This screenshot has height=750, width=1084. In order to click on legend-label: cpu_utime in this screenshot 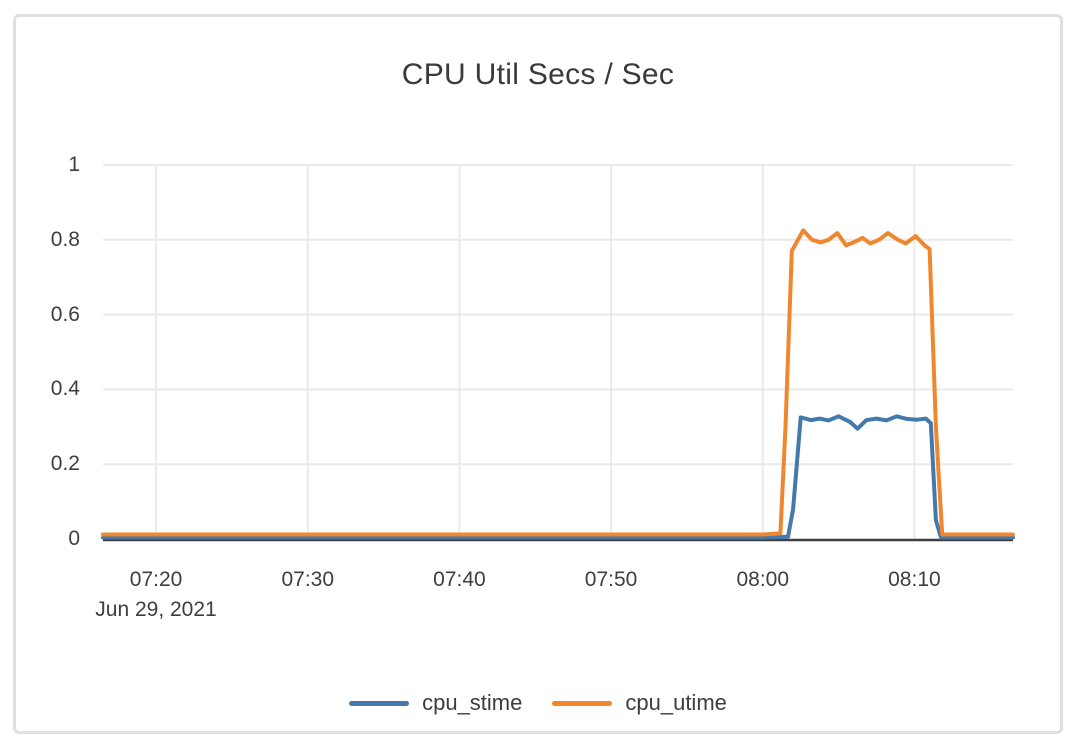, I will do `click(676, 702)`.